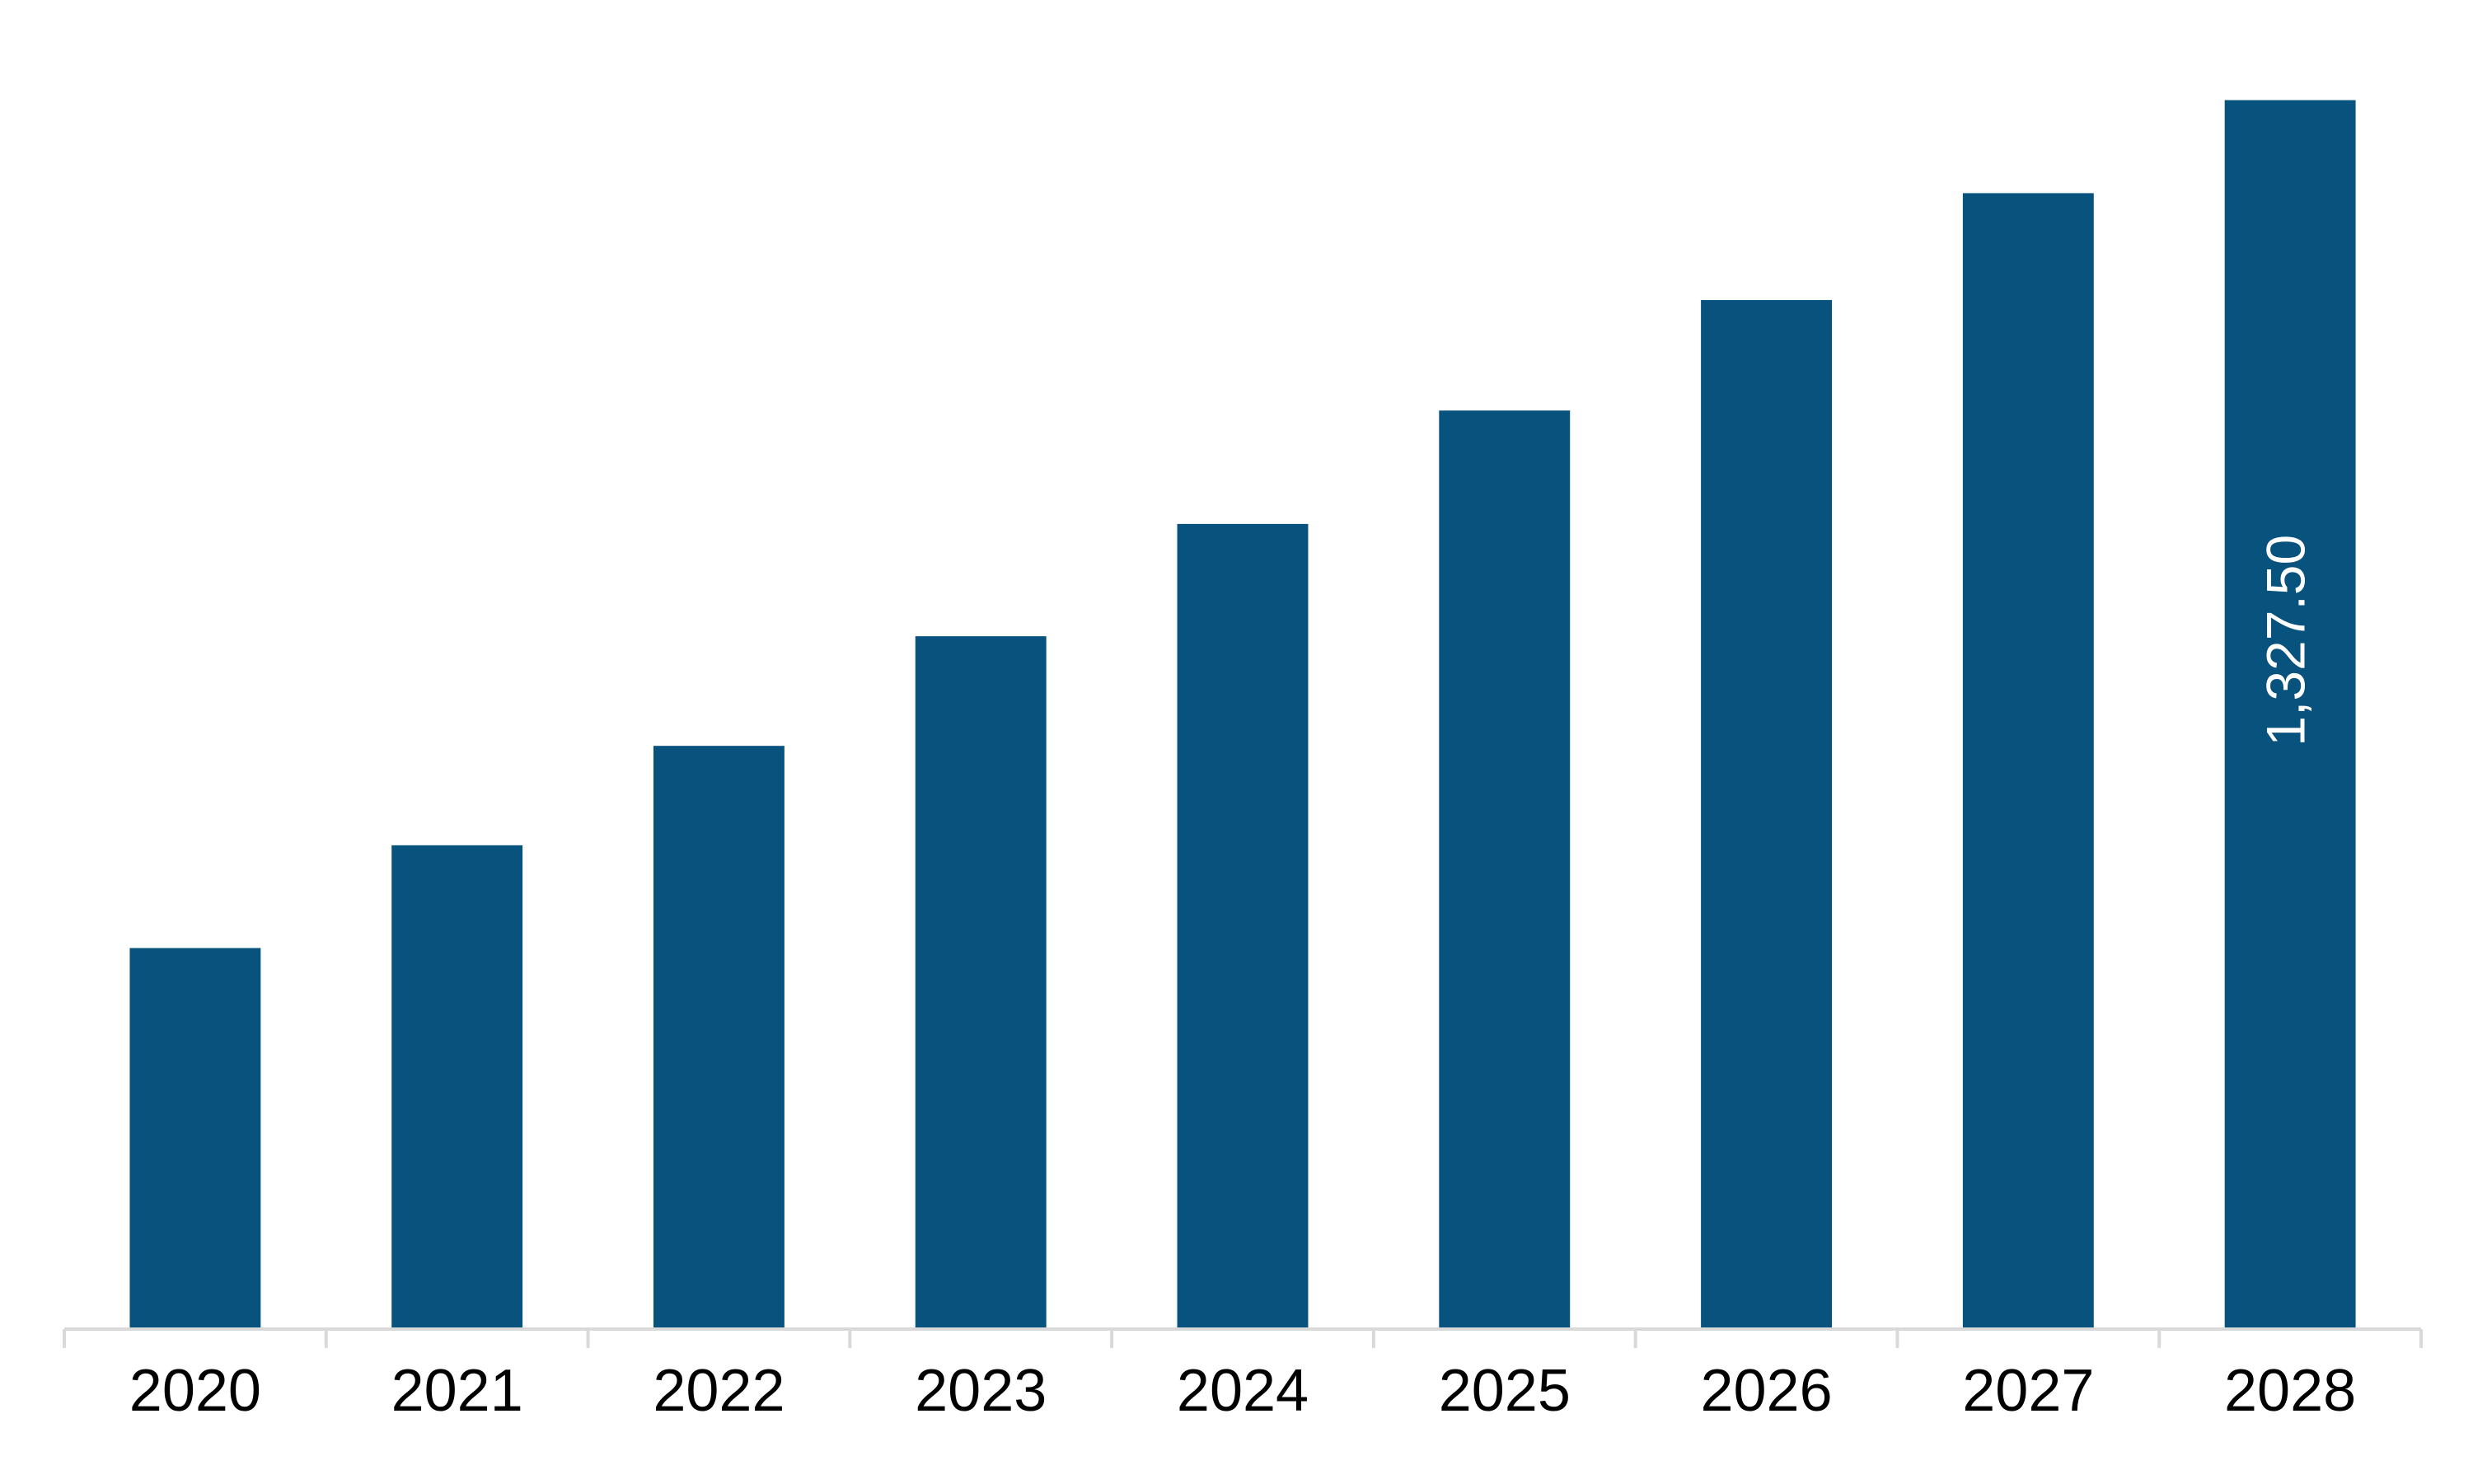 Image resolution: width=2473 pixels, height=1484 pixels. What do you see at coordinates (195, 1139) in the screenshot?
I see `bar-2020` at bounding box center [195, 1139].